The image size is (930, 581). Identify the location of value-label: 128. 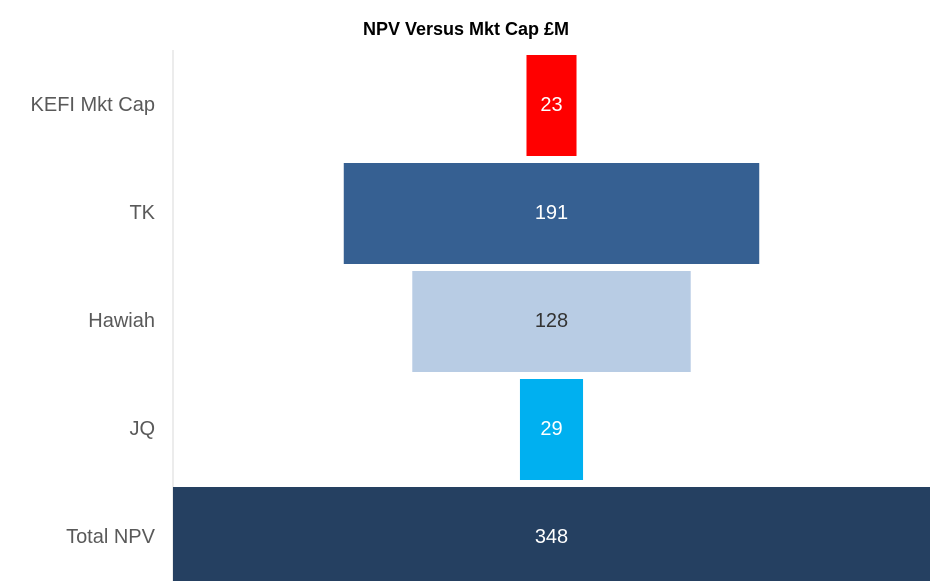
(551, 321).